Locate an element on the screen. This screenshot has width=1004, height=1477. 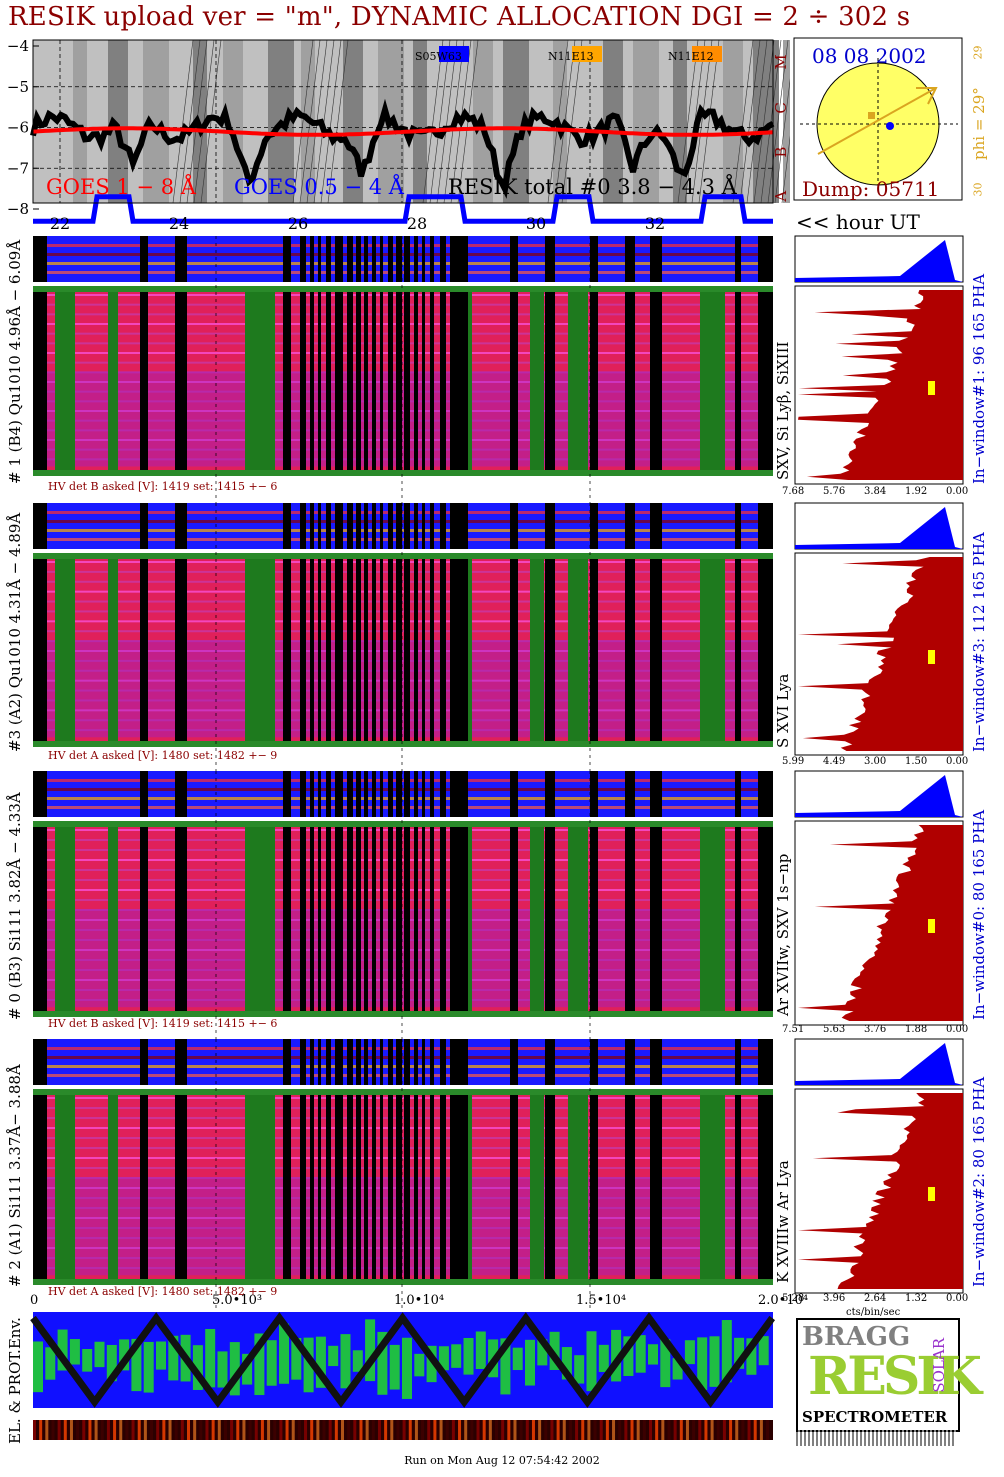
hist-tick-label: 0.00 is located at coordinates (957, 491).